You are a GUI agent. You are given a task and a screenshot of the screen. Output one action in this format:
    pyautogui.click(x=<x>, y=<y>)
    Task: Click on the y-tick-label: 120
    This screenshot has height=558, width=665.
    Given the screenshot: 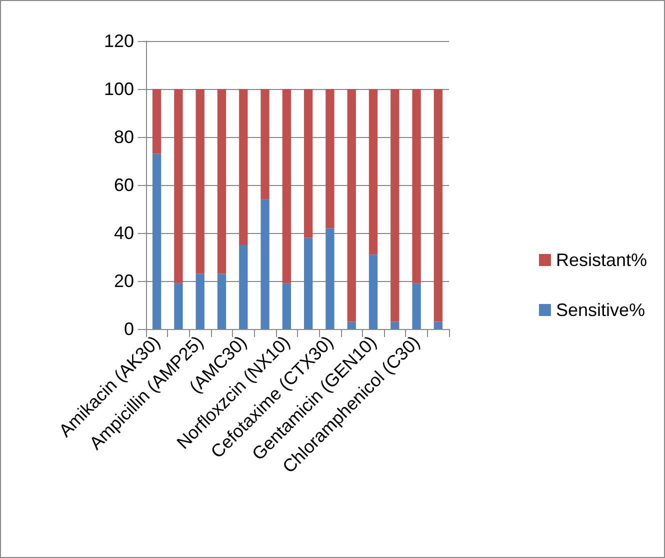 What is the action you would take?
    pyautogui.click(x=119, y=41)
    